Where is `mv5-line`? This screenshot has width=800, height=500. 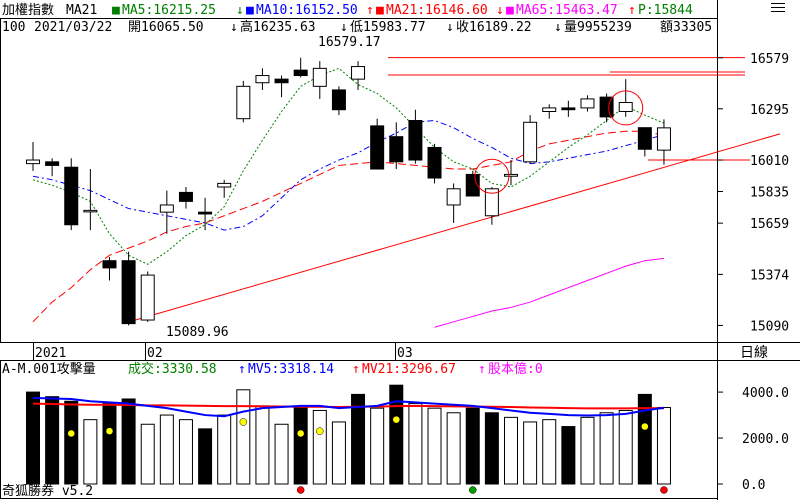 mv5-line is located at coordinates (348, 407).